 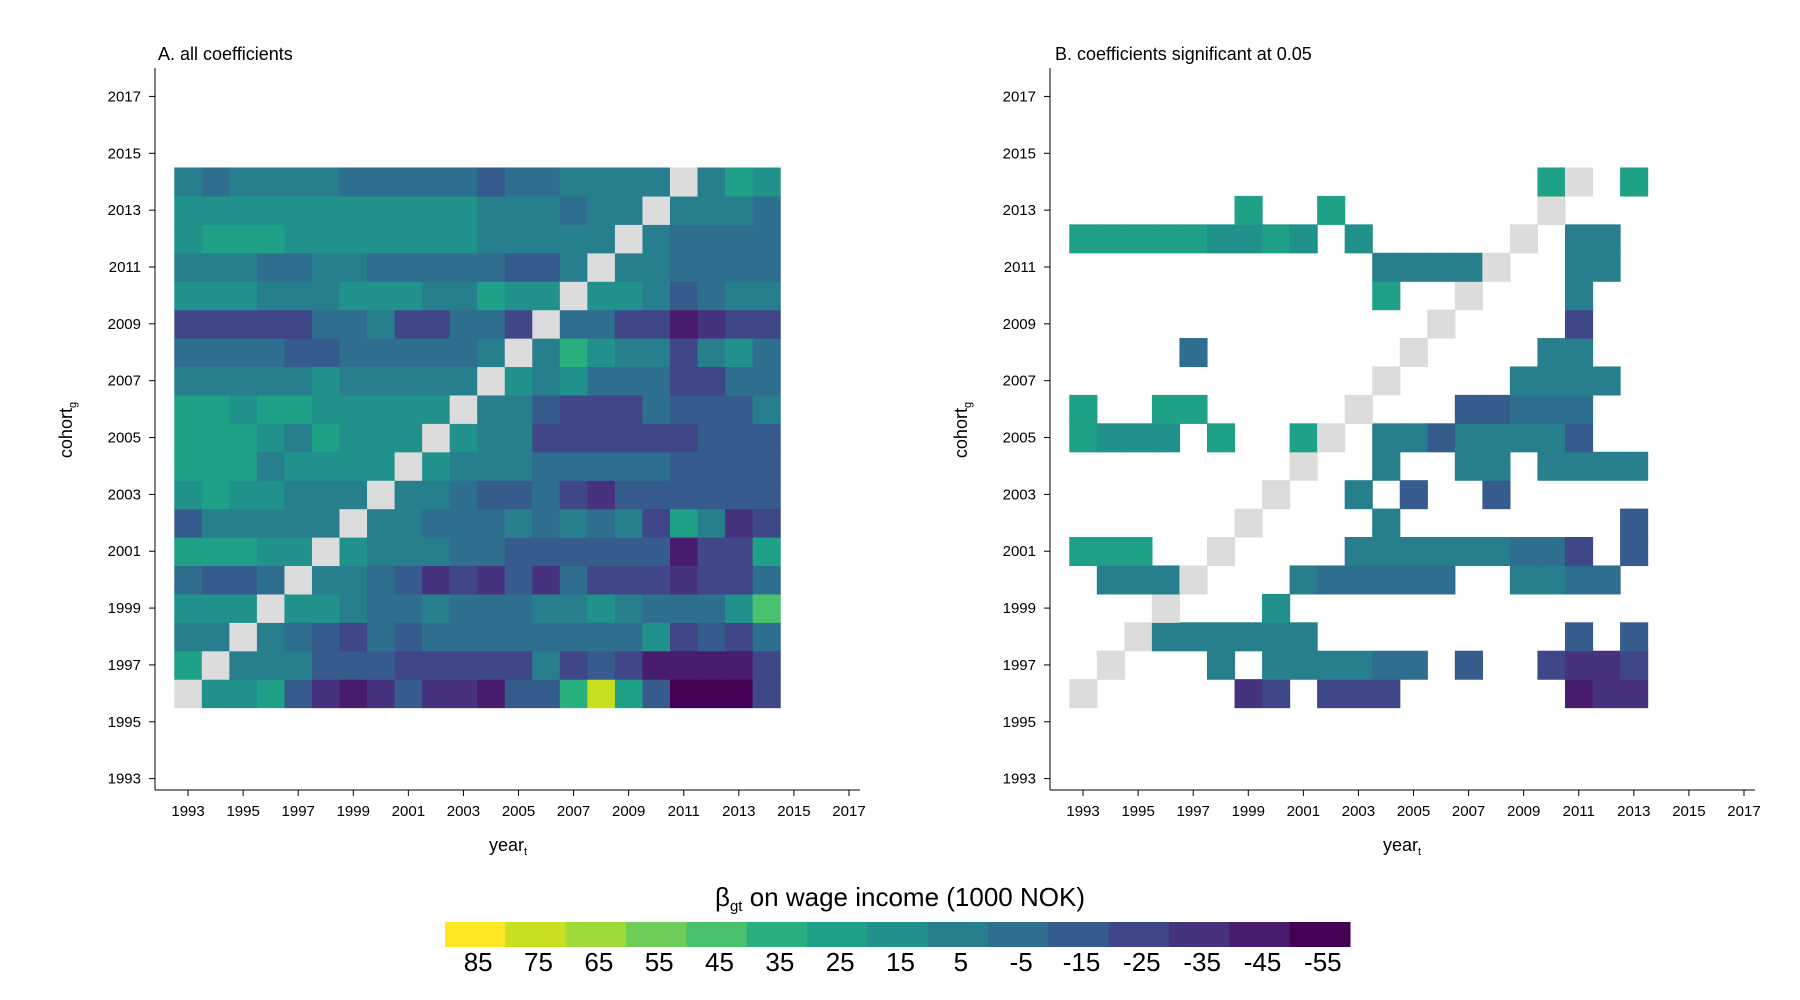 I want to click on panel-b-x-tick-label: 1995, so click(x=1137, y=811).